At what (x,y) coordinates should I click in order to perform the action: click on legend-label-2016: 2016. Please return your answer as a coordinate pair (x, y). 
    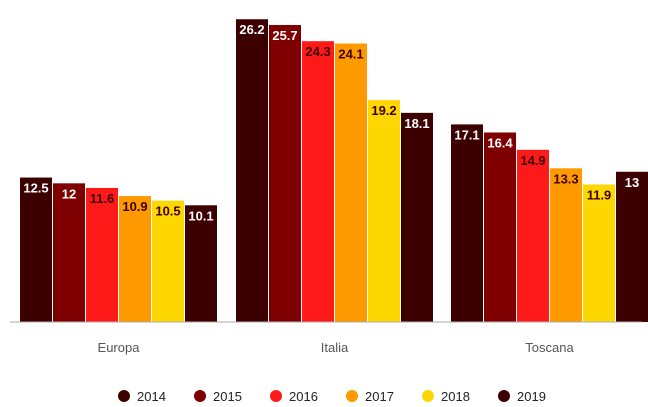
    Looking at the image, I should click on (303, 396).